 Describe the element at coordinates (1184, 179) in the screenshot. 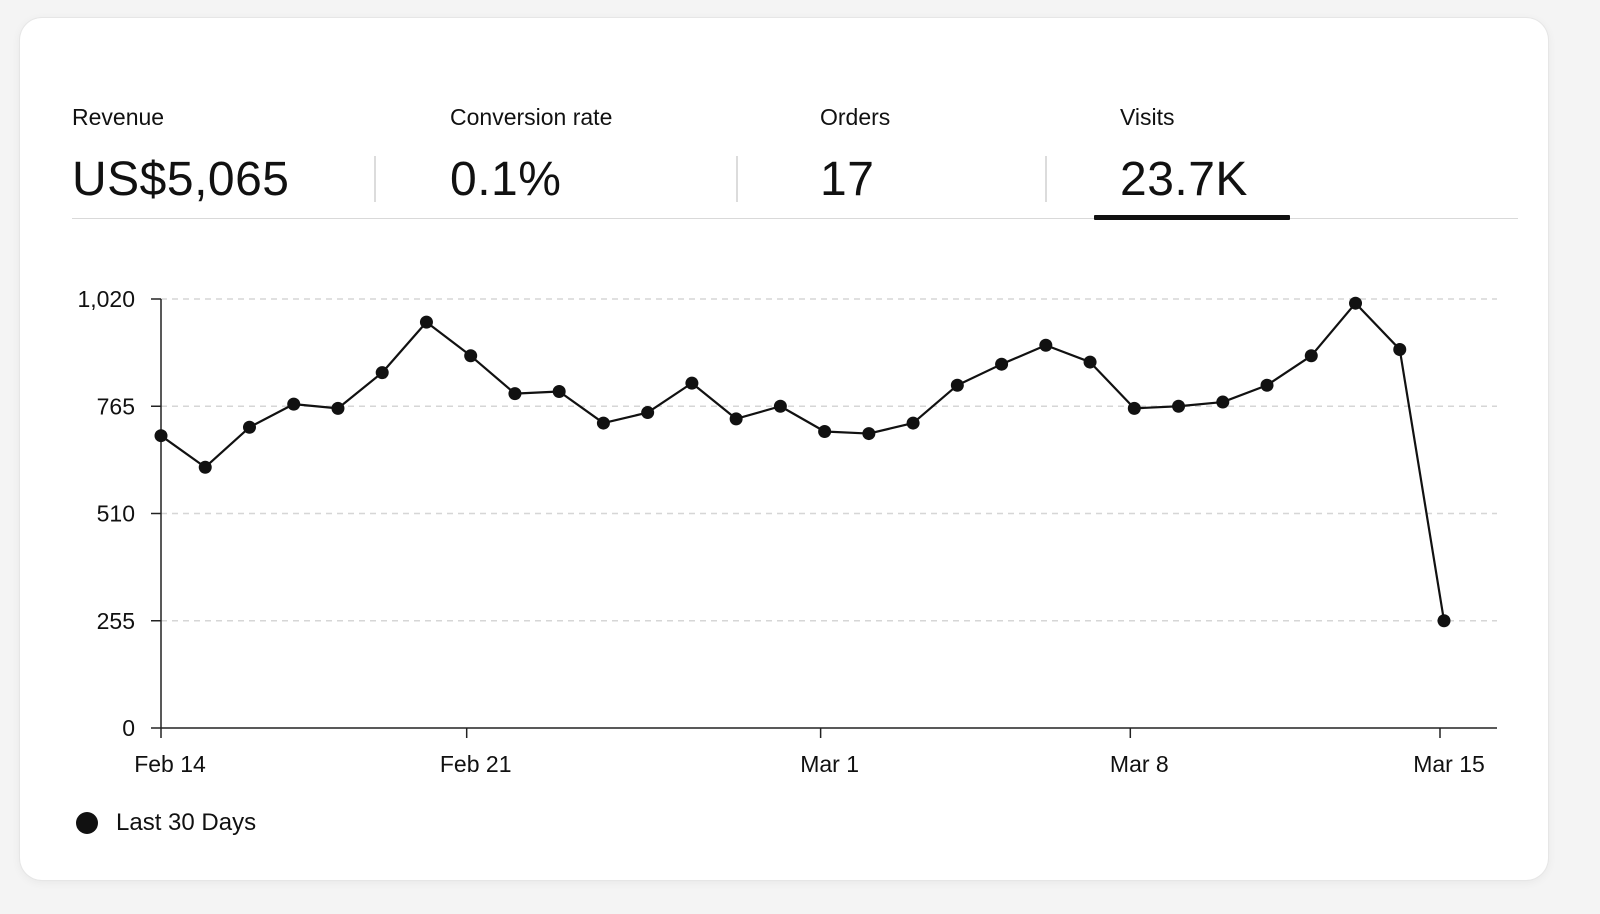

I see `metric-value: 23.7K` at that location.